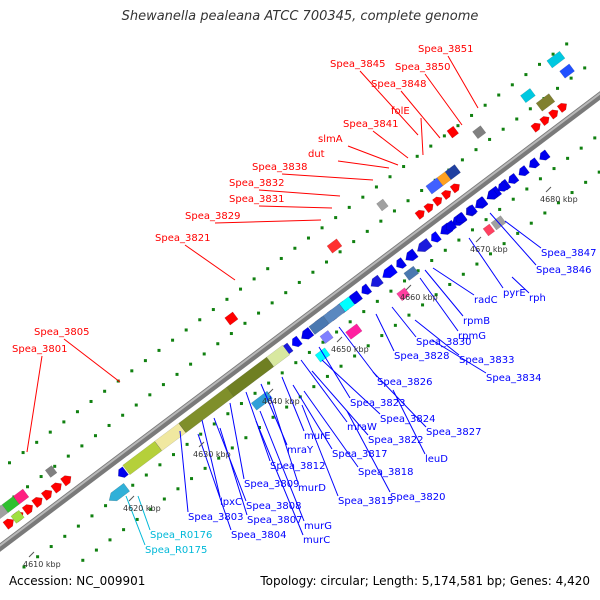 The image size is (600, 600). I want to click on gene-label: Spea_3838, so click(279, 167).